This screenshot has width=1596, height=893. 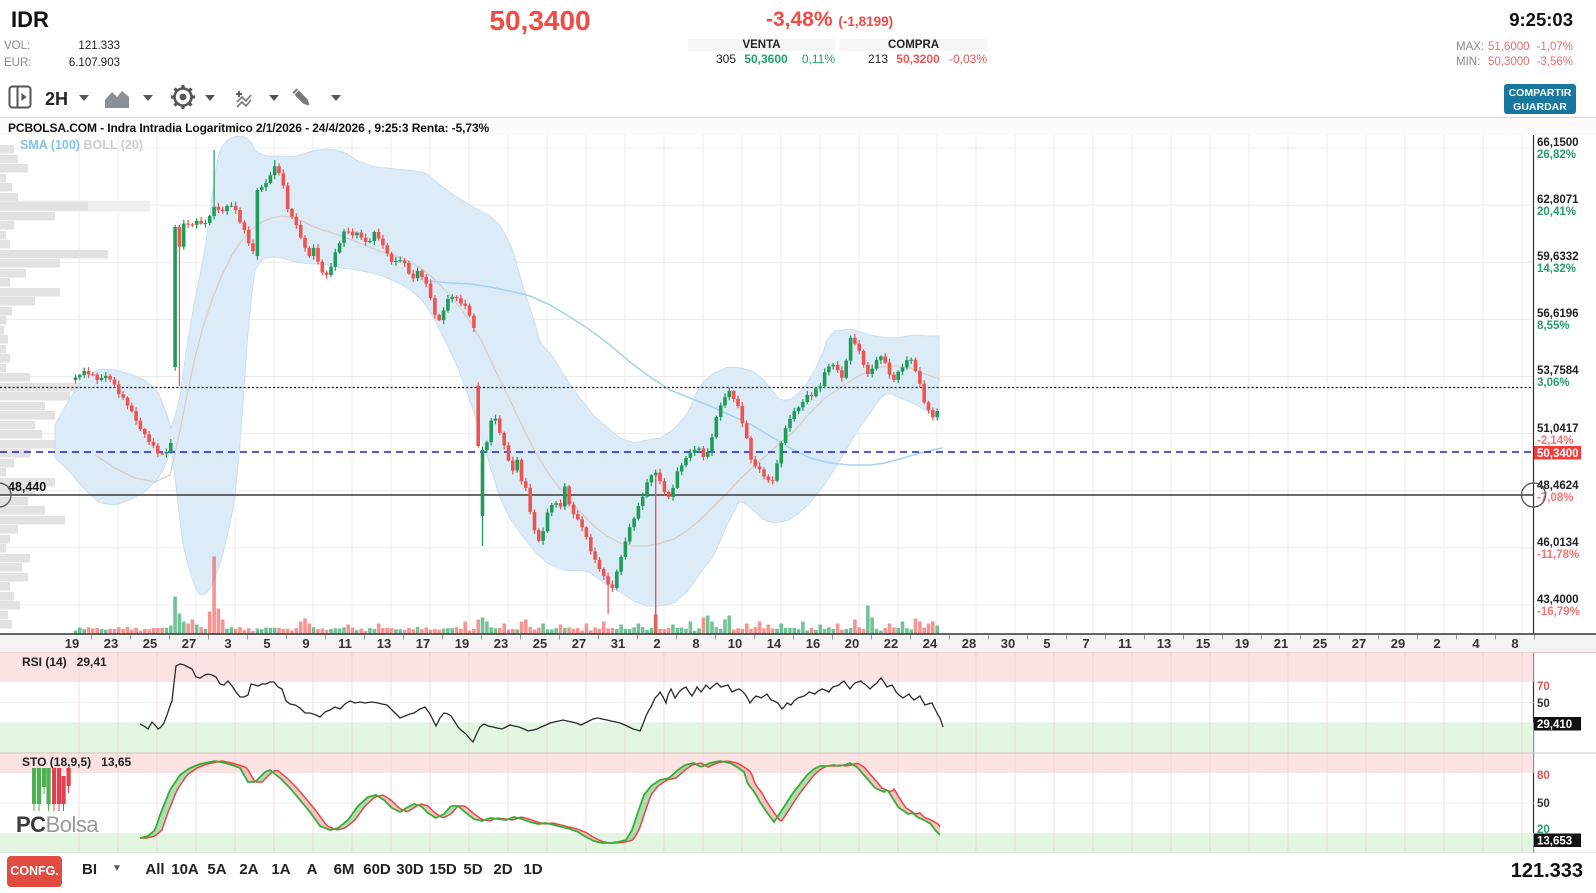 What do you see at coordinates (1543, 776) in the screenshot?
I see `svg-text: 80` at bounding box center [1543, 776].